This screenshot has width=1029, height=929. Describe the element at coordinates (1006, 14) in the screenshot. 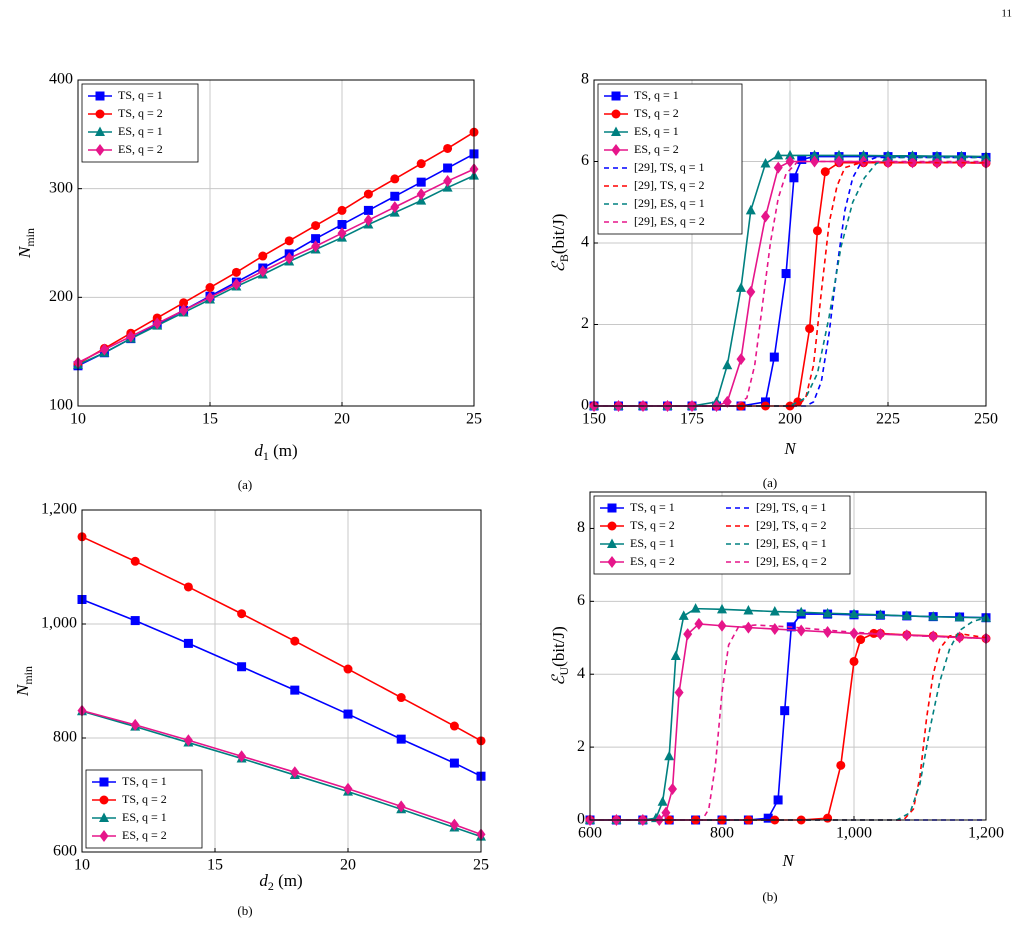

I see `page-number: 11` at that location.